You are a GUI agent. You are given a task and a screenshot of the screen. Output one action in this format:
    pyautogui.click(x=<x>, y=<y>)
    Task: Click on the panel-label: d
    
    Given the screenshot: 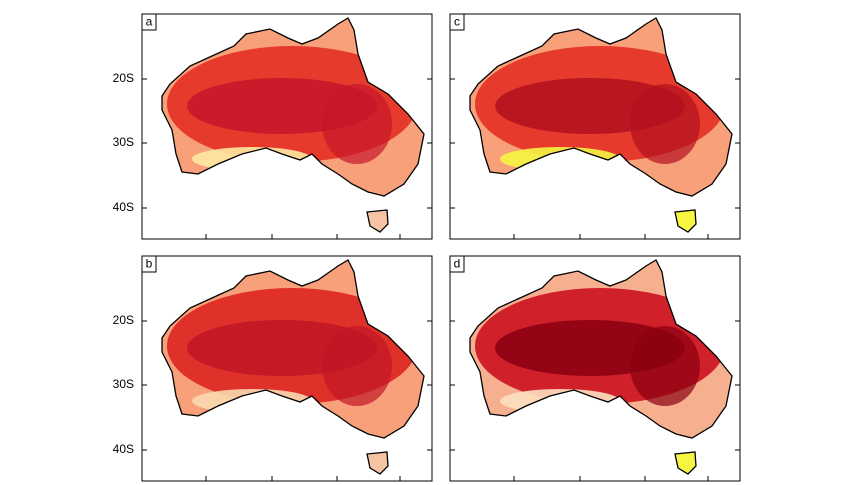 What is the action you would take?
    pyautogui.click(x=457, y=264)
    